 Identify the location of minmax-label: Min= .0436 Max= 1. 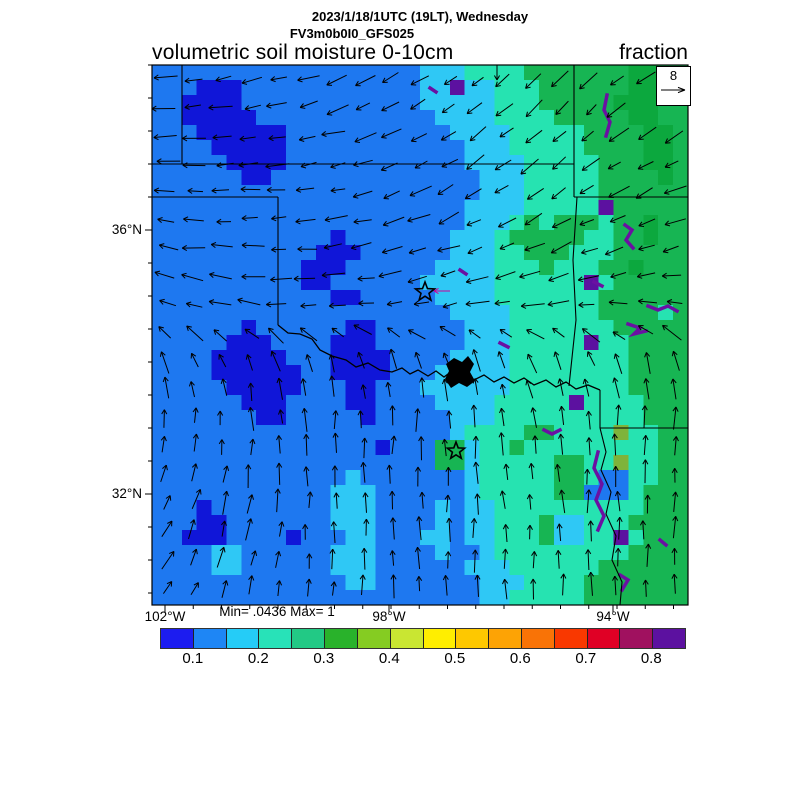
(277, 611).